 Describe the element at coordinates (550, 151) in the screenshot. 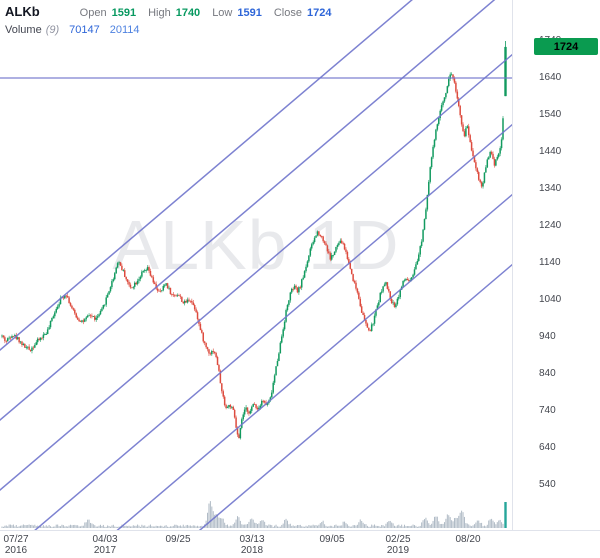

I see `price-tick-label: 1440` at that location.